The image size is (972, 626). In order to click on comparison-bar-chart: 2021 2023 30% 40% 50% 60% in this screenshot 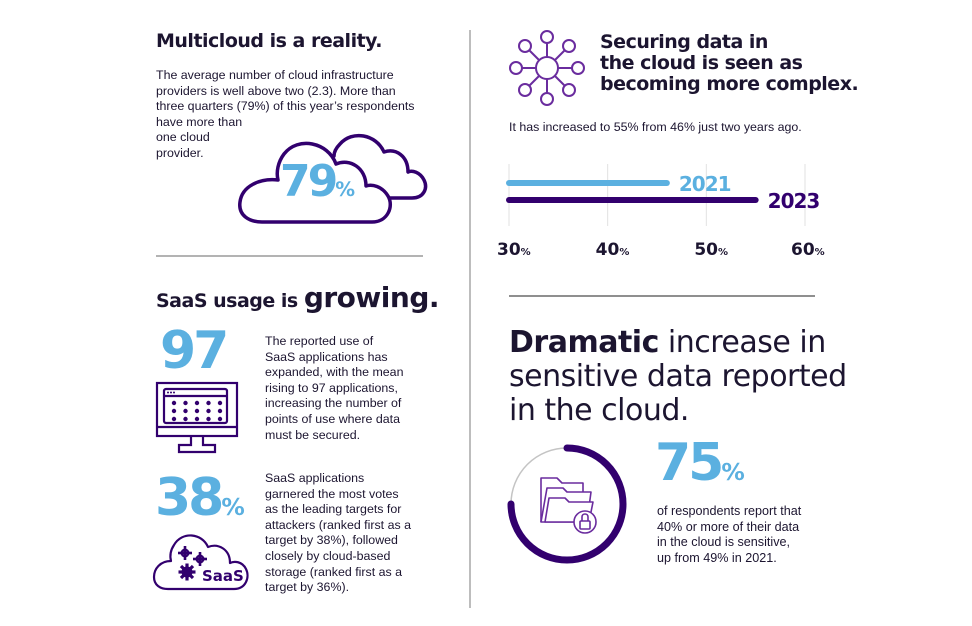, I will do `click(661, 212)`.